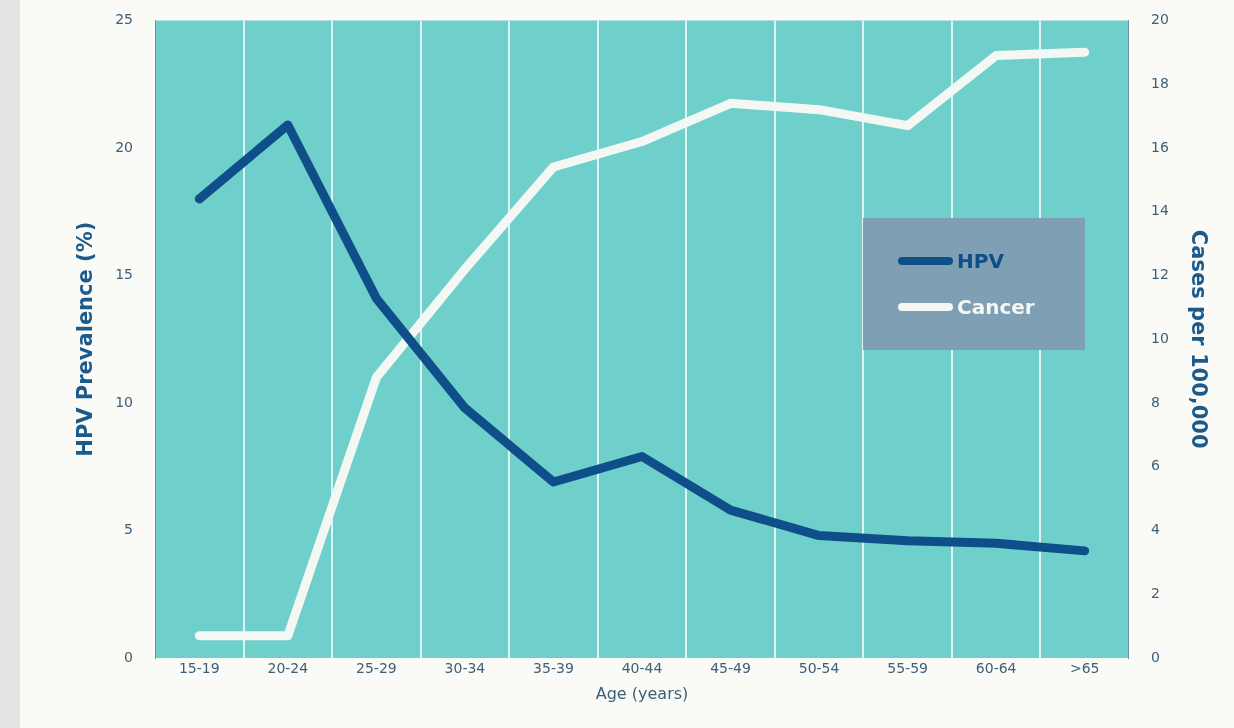 This screenshot has width=1234, height=728. I want to click on y-tick-label: 10, so click(124, 401).